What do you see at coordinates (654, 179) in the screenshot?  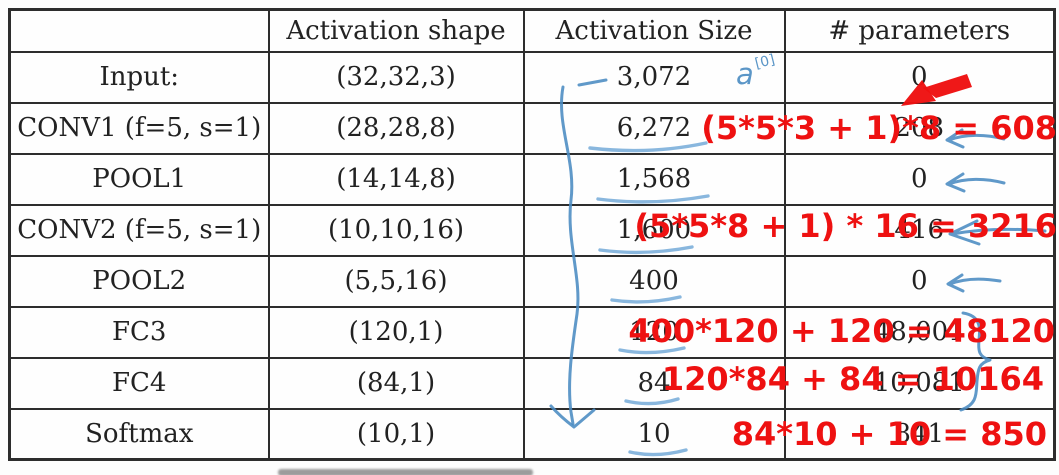 I see `activation-size-cell: 1,568` at bounding box center [654, 179].